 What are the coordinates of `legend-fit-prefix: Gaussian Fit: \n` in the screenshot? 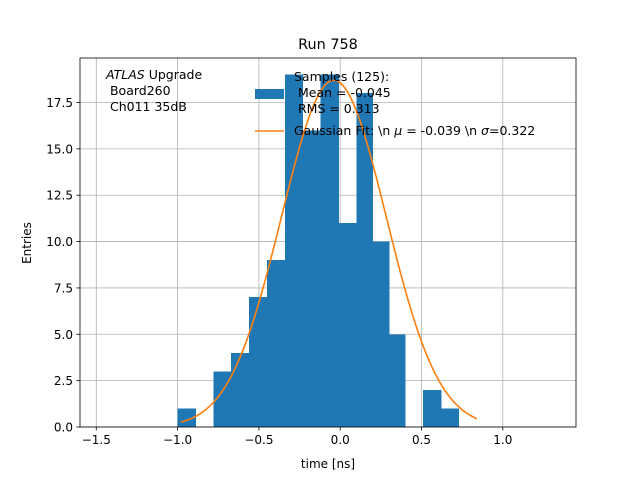 It's located at (344, 130).